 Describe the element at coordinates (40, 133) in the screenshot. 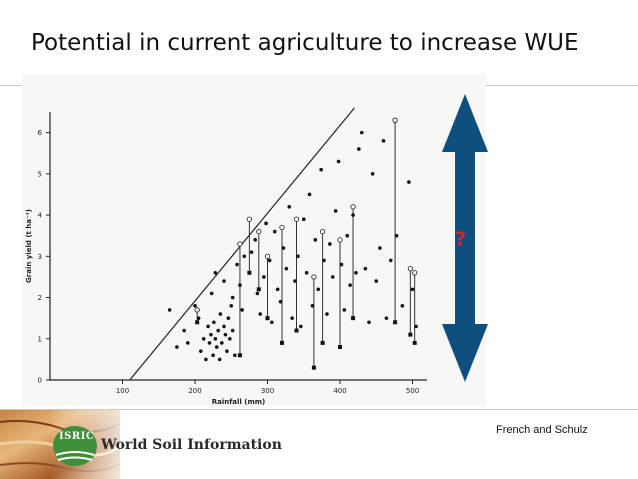

I see `y-tick-label: 6` at that location.